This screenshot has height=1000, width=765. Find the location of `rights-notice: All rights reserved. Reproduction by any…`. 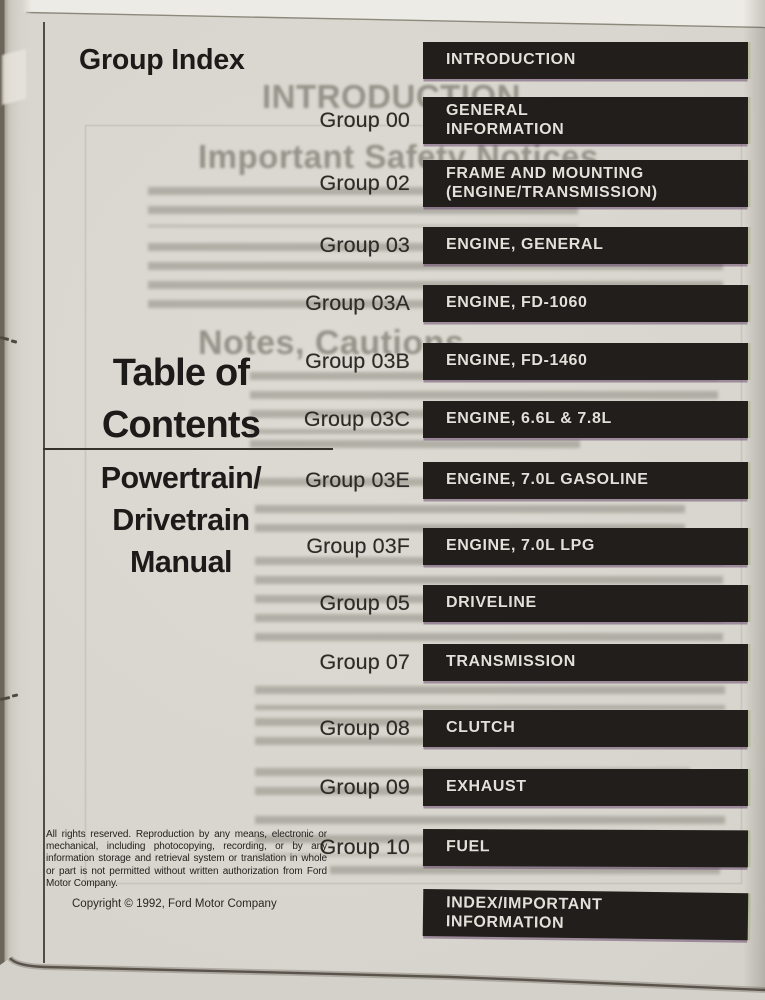

rights-notice: All rights reserved. Reproduction by any… is located at coordinates (186, 859).